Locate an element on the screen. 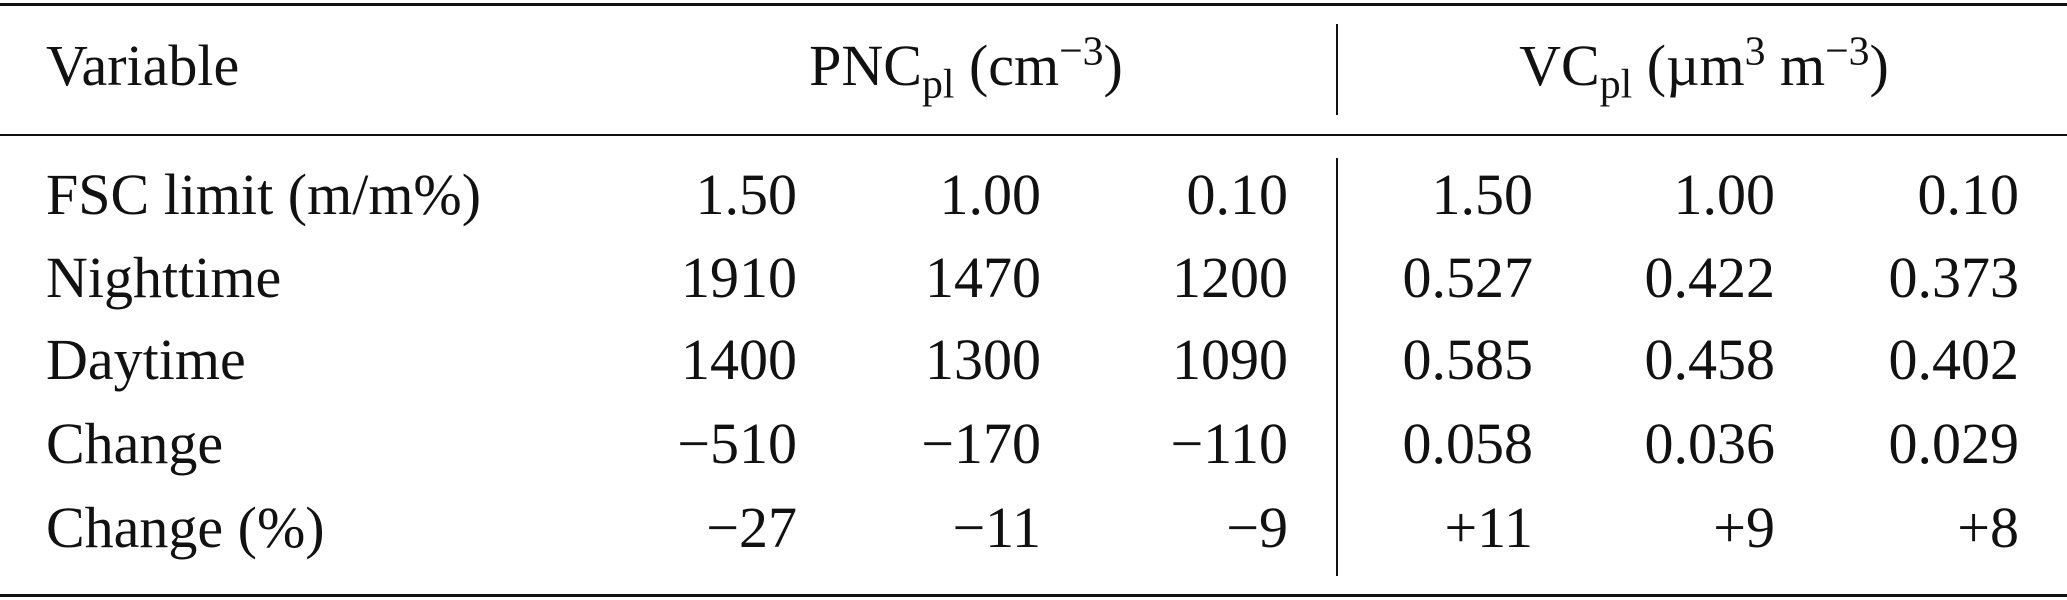 The width and height of the screenshot is (2067, 600). superscript: 3 is located at coordinates (1755, 51).